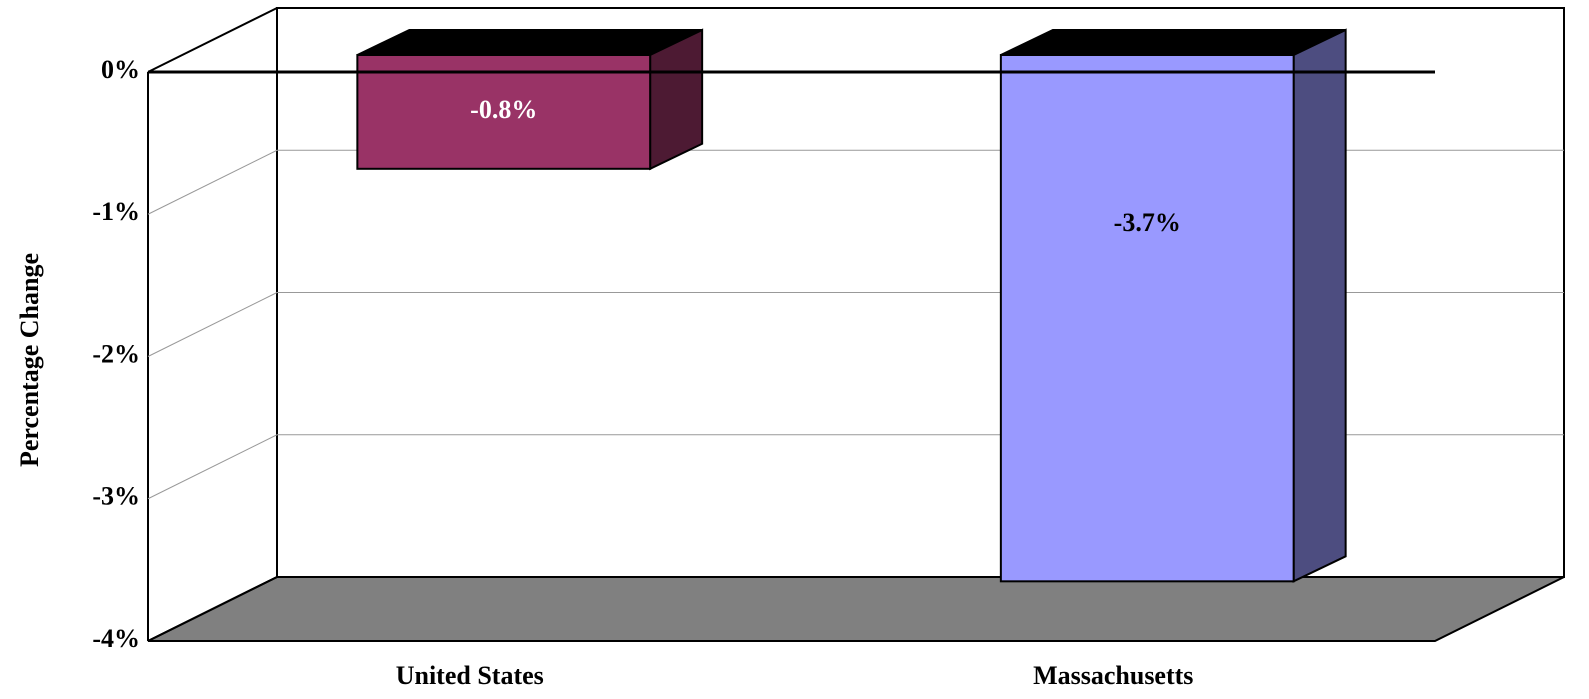  What do you see at coordinates (29, 360) in the screenshot?
I see `y-axis-title: Percentage Change` at bounding box center [29, 360].